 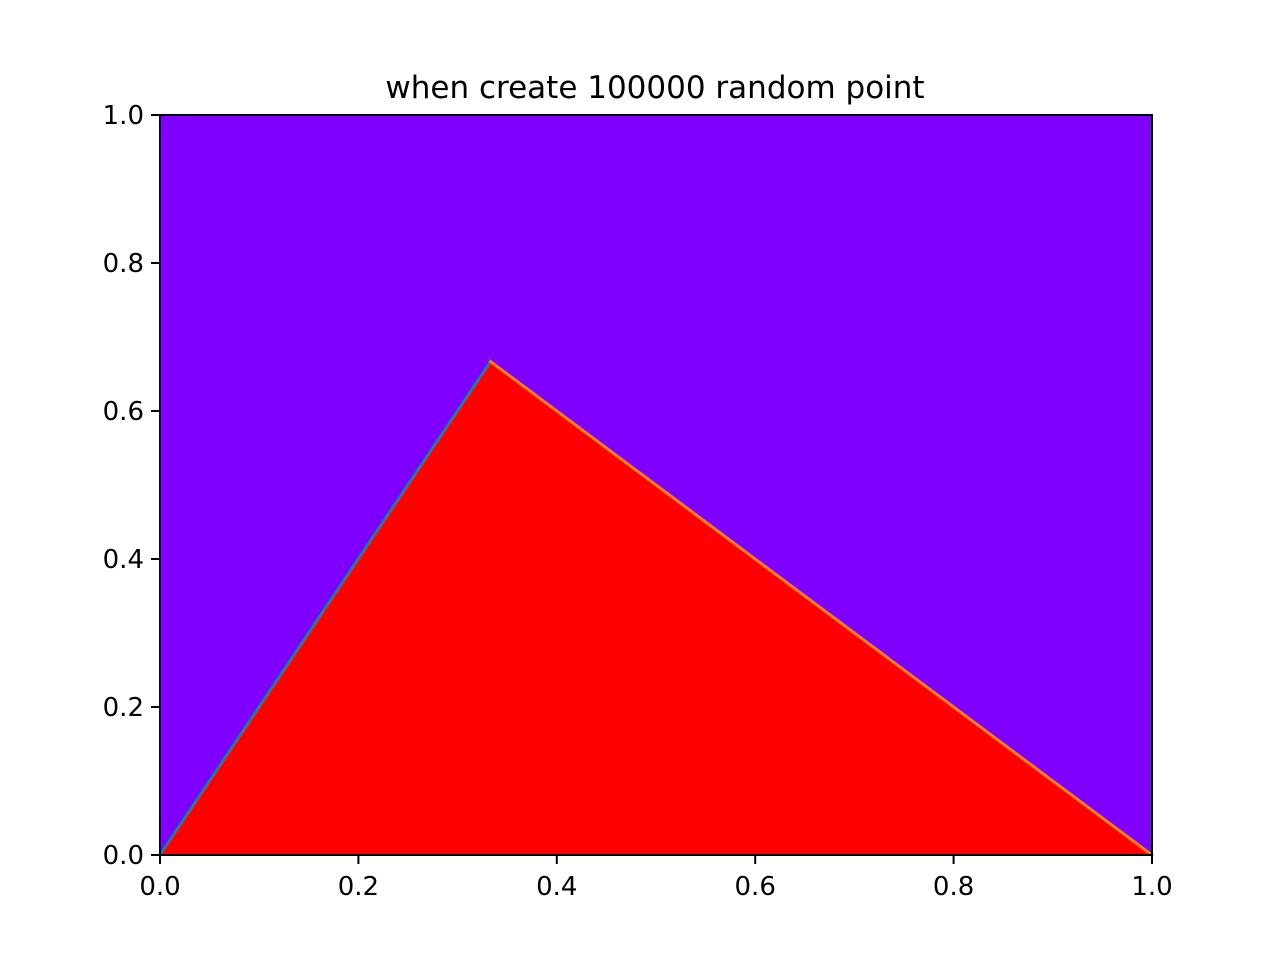 I want to click on x-tick-label: 0.8, so click(x=953, y=887).